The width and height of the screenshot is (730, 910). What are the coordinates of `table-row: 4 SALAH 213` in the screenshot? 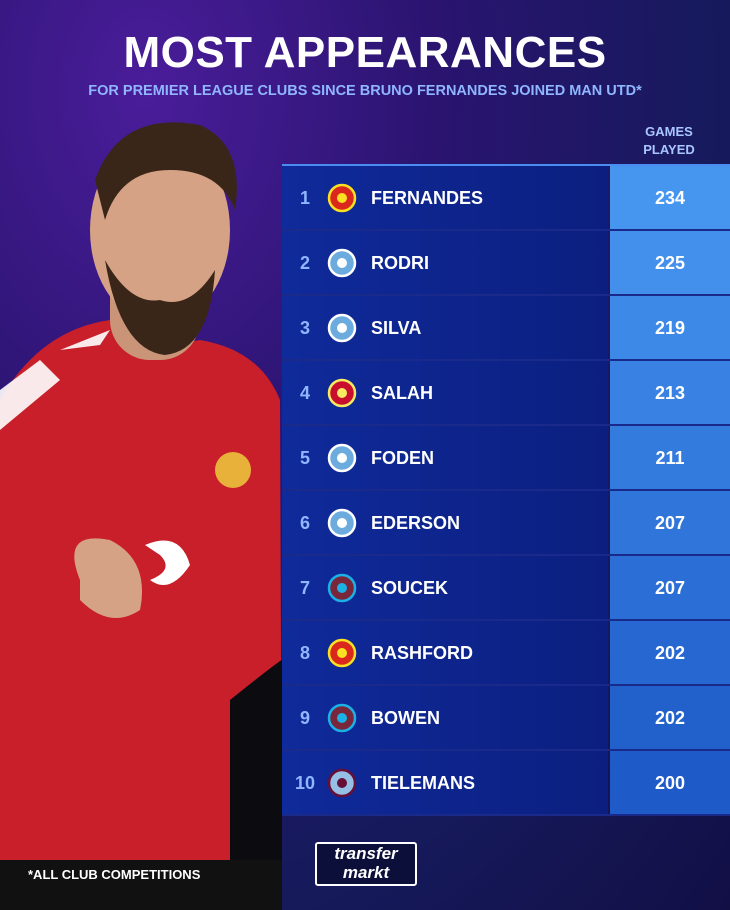 It's located at (506, 393).